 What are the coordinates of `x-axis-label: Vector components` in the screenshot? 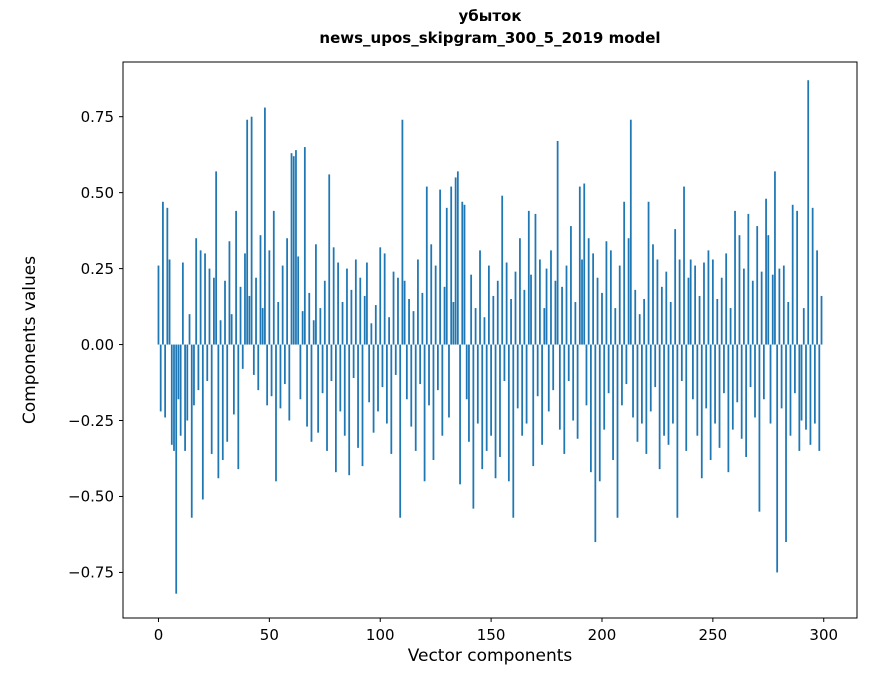 It's located at (490, 656).